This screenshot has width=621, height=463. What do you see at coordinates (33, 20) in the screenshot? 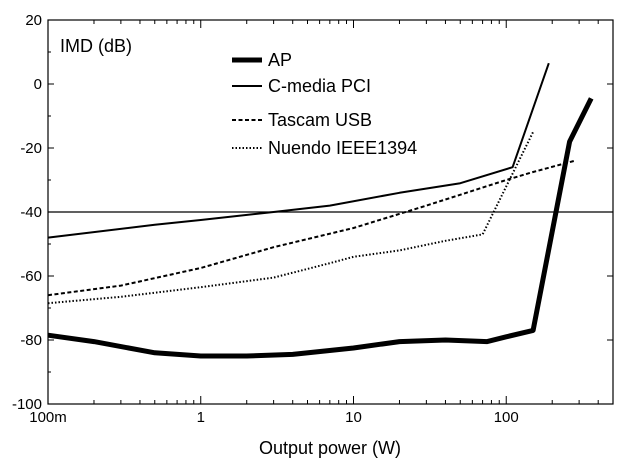
I see `y-tick-label: 20` at bounding box center [33, 20].